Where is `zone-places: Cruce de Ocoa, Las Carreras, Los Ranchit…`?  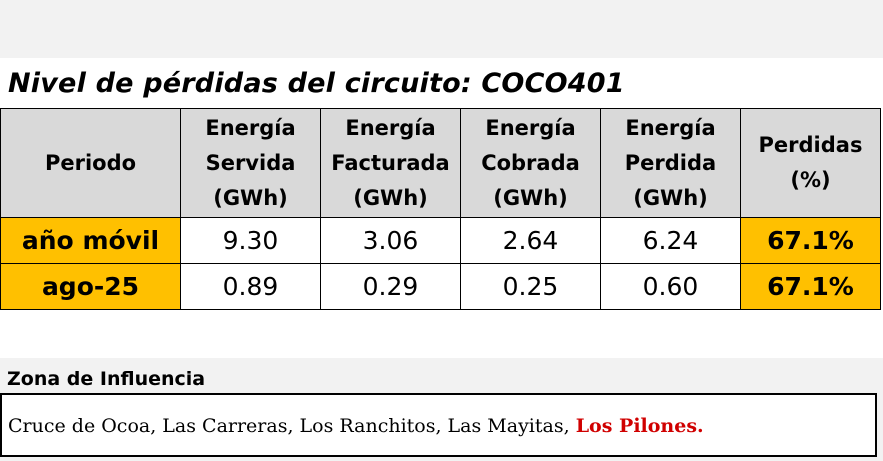
zone-places: Cruce de Ocoa, Las Carreras, Los Ranchit… is located at coordinates (289, 426).